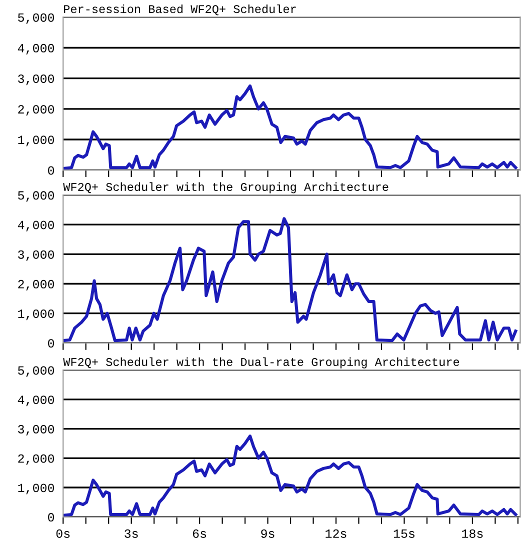 Image resolution: width=526 pixels, height=554 pixels. Describe the element at coordinates (267, 533) in the screenshot. I see `x-tick-label: 9s` at that location.